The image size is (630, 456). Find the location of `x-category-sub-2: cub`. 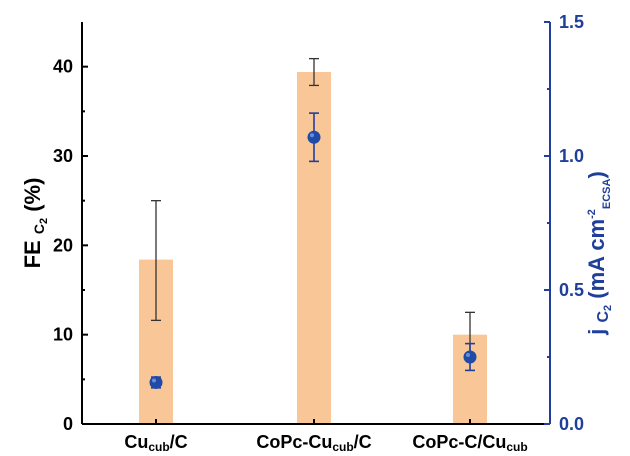

x-category-sub-2: cub is located at coordinates (342, 447).